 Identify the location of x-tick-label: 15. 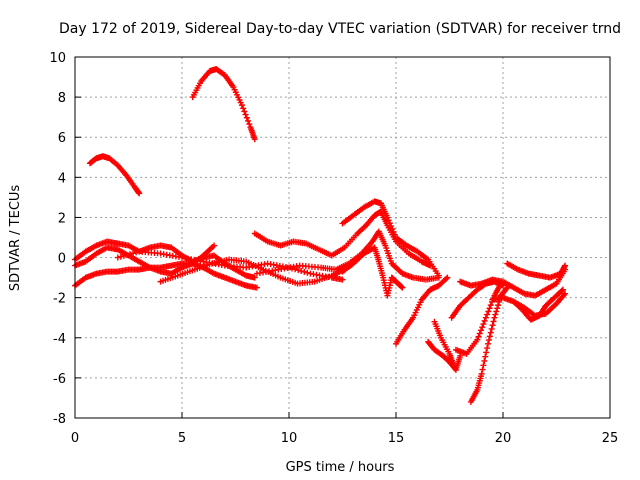
(396, 438).